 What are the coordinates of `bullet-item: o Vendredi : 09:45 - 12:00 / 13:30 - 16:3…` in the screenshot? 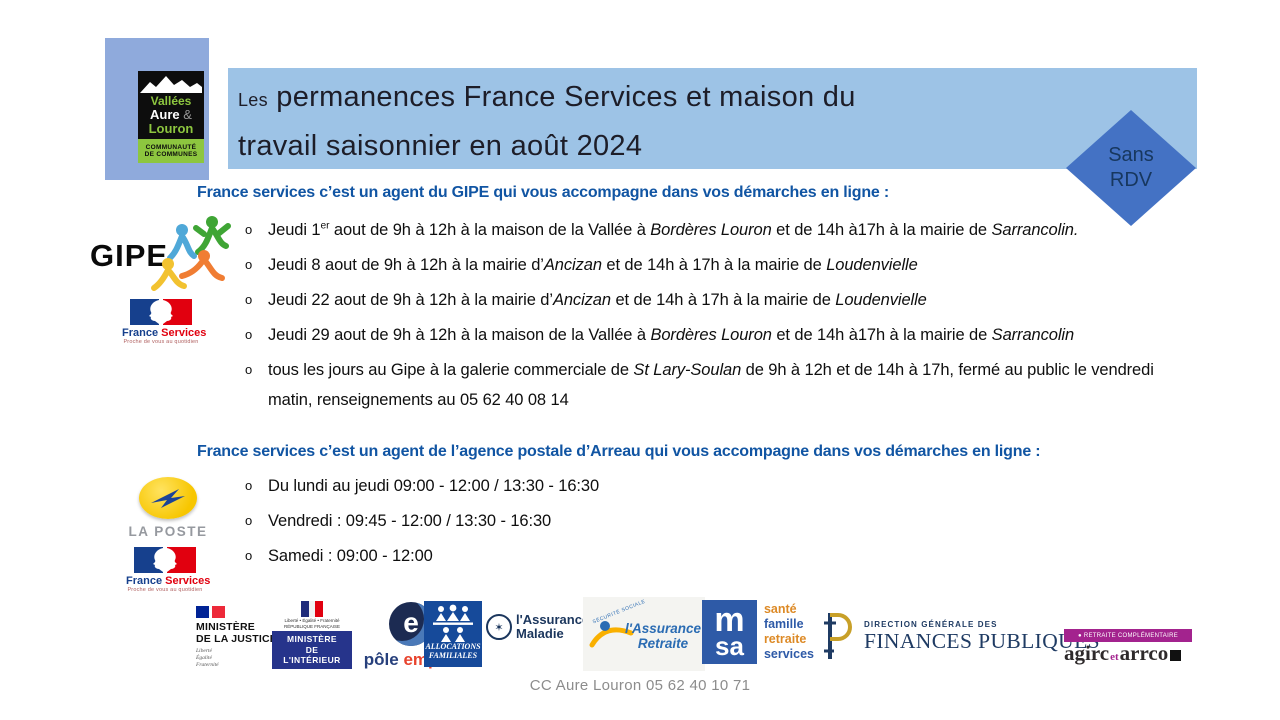 It's located at (595, 521).